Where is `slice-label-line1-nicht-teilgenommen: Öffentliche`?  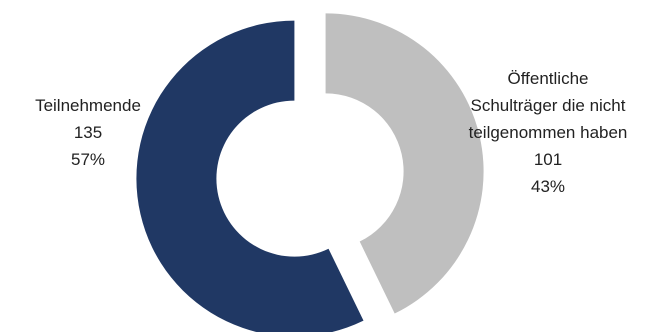
slice-label-line1-nicht-teilgenommen: Öffentliche is located at coordinates (548, 78).